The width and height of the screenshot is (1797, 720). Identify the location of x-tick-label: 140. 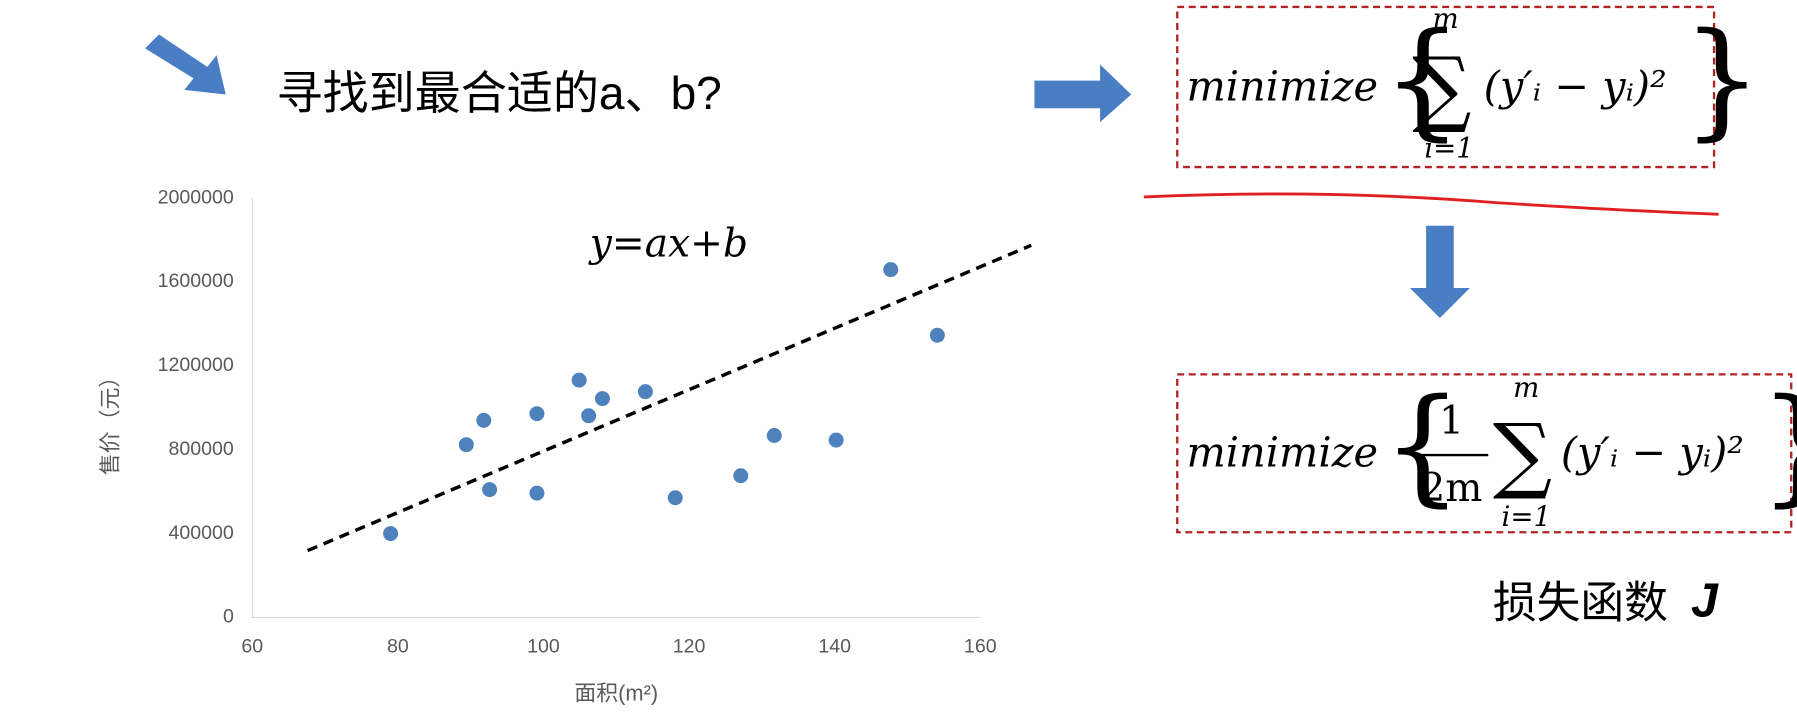
(834, 647).